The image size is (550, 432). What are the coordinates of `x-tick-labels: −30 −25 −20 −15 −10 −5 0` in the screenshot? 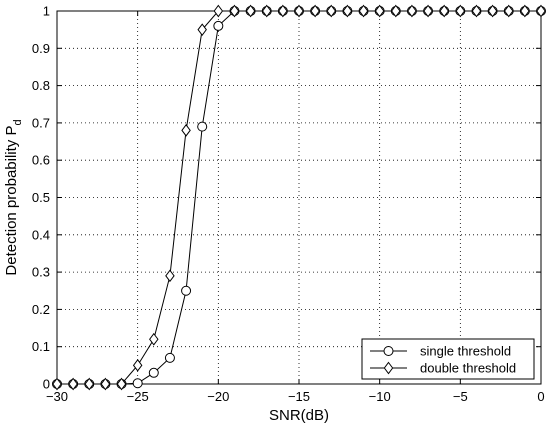 It's located at (295, 396).